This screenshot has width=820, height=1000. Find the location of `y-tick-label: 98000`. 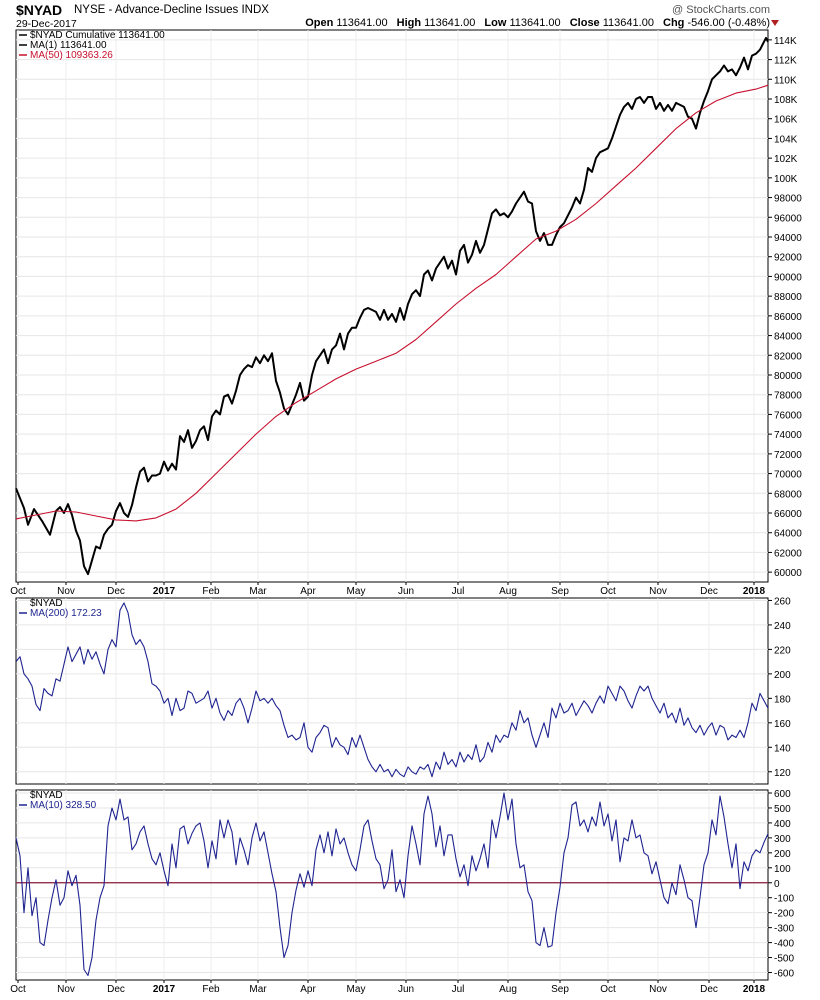

y-tick-label: 98000 is located at coordinates (788, 199).